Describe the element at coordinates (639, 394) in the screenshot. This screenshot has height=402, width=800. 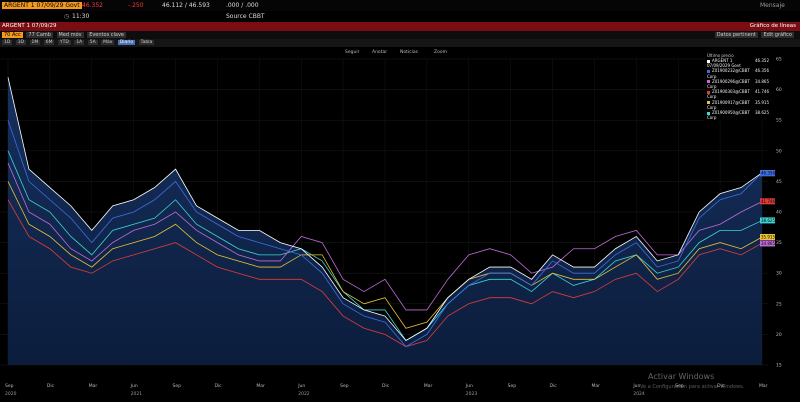
I see `x-year-label: 2024` at that location.